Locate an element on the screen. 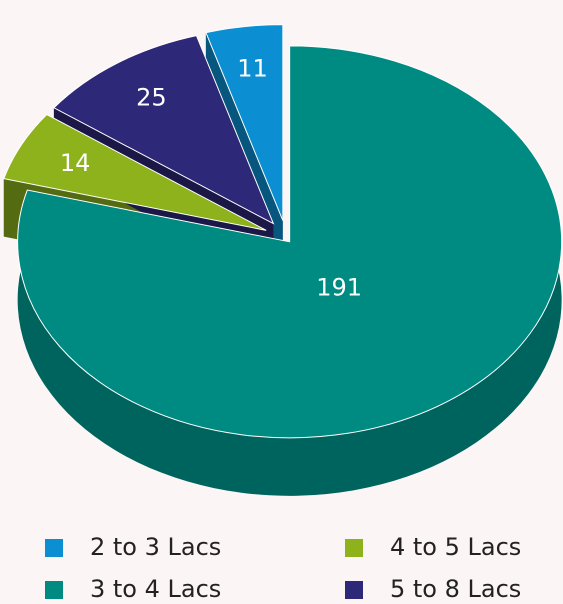  legend-label: 2 to 3 Lacs is located at coordinates (155, 547).